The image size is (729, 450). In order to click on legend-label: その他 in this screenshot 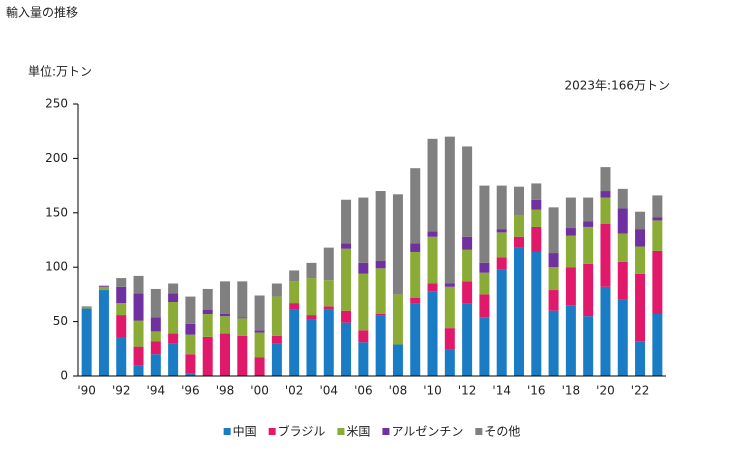, I will do `click(502, 432)`.